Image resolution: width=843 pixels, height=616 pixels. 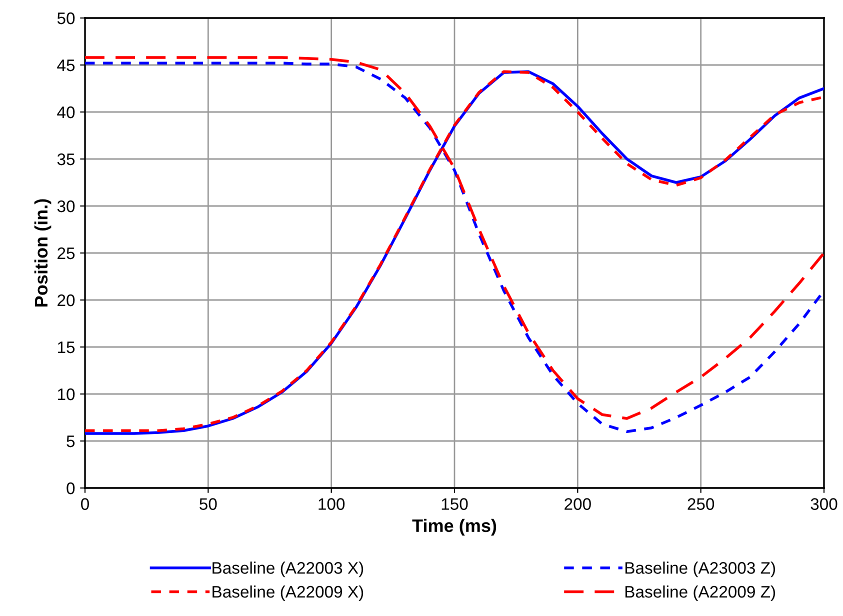 What do you see at coordinates (66, 159) in the screenshot?
I see `y-tick-label: 35` at bounding box center [66, 159].